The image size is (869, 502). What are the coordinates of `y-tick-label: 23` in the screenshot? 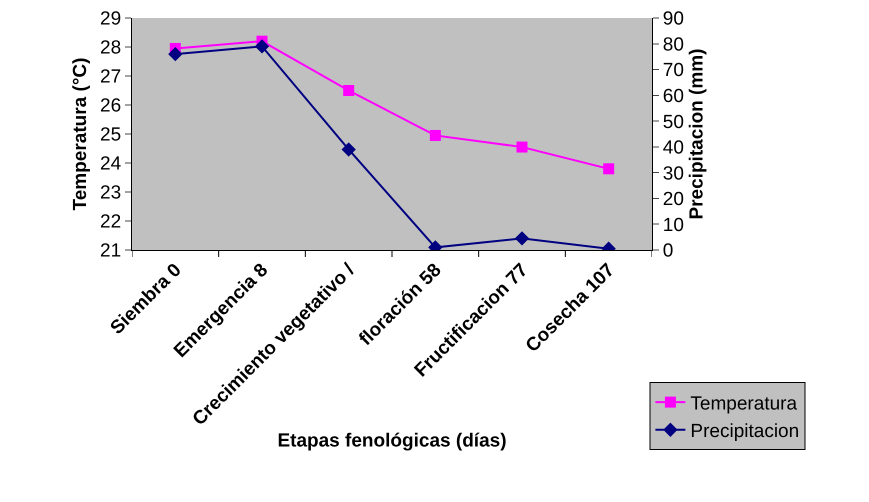 It's located at (111, 193).